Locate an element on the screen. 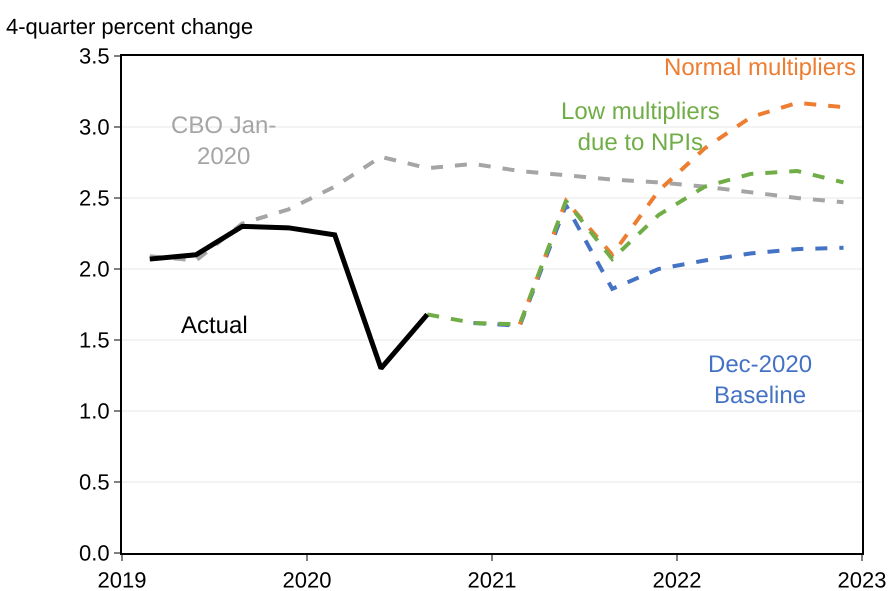 Image resolution: width=896 pixels, height=591 pixels. text: Actual is located at coordinates (214, 325).